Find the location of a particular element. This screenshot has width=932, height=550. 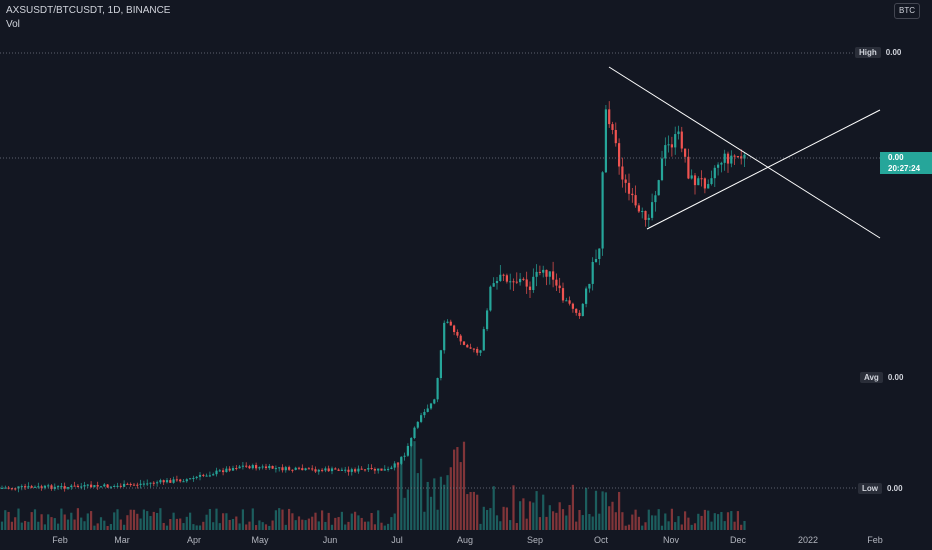

currency-button: BTC is located at coordinates (907, 11).